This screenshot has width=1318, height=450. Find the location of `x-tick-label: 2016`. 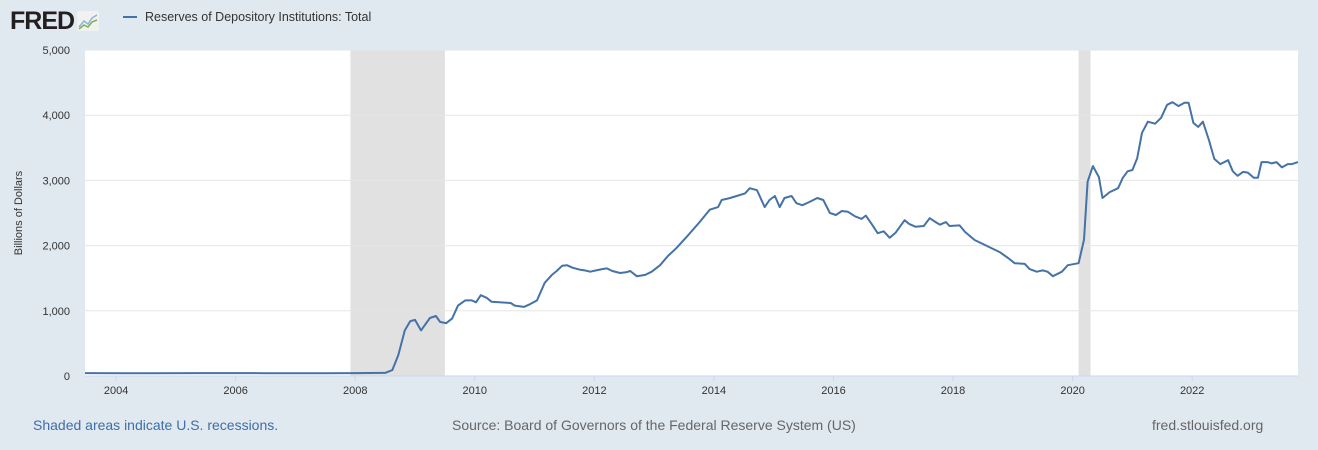

x-tick-label: 2016 is located at coordinates (833, 391).